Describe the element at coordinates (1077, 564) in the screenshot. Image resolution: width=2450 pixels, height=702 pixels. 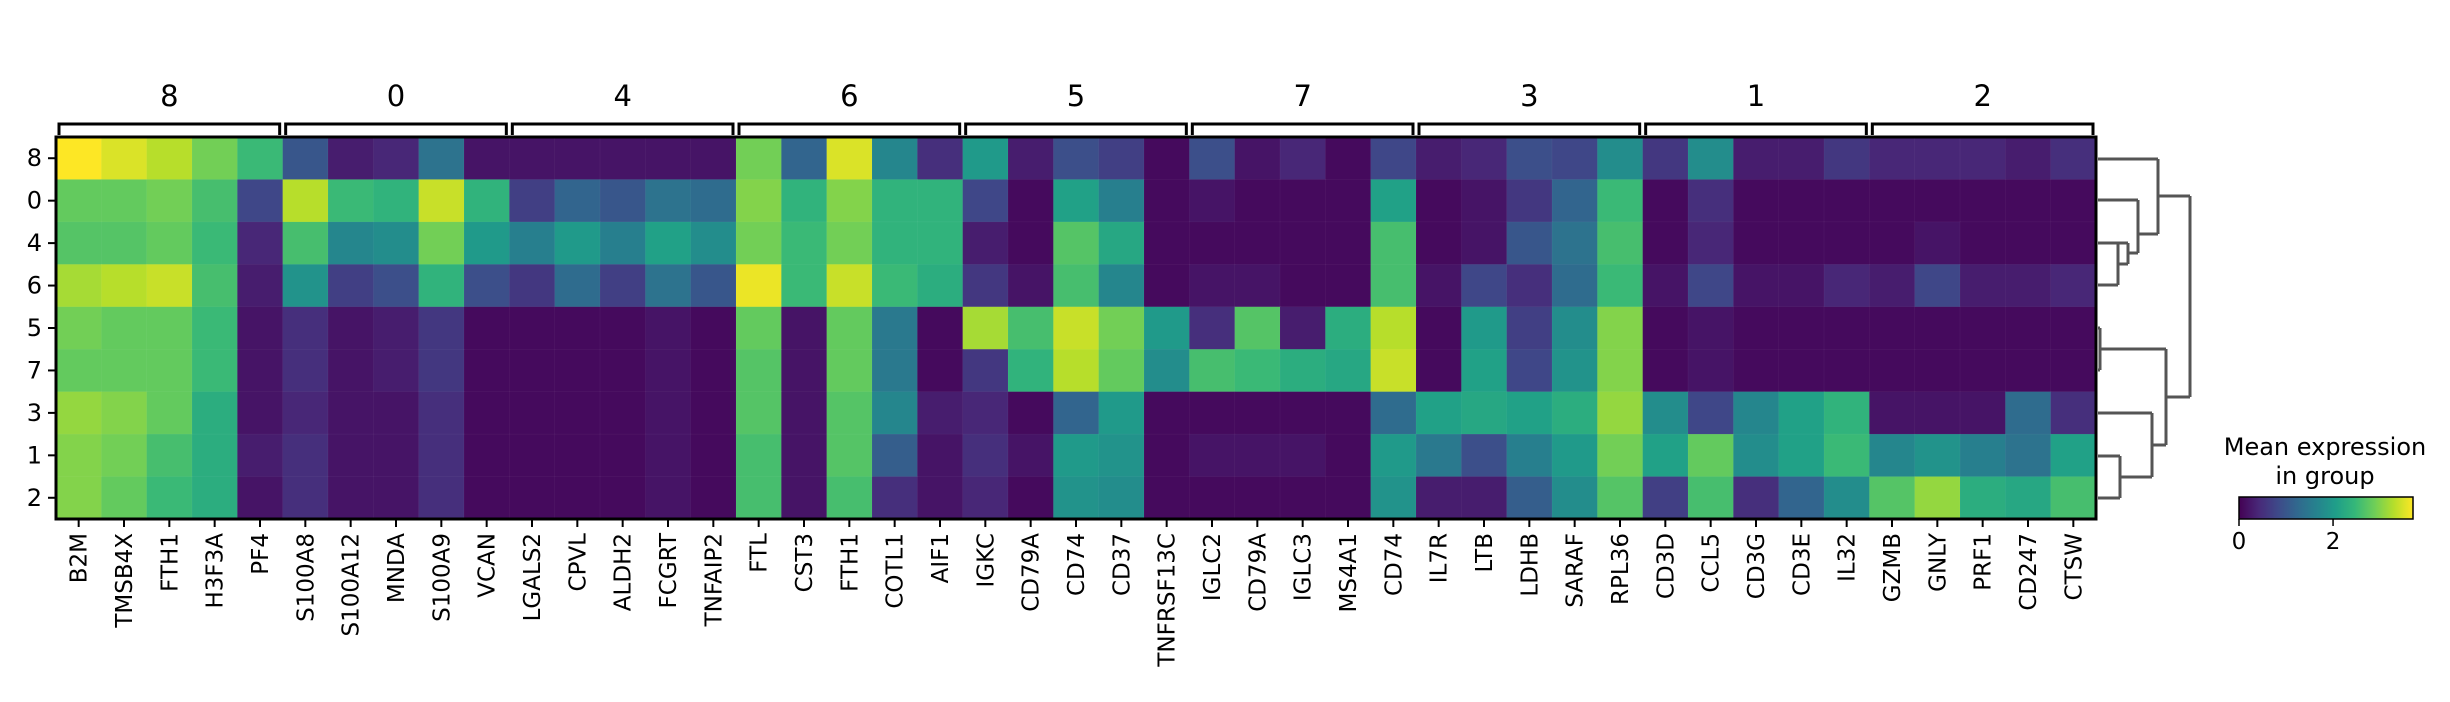
I see `column-label: CD74` at that location.